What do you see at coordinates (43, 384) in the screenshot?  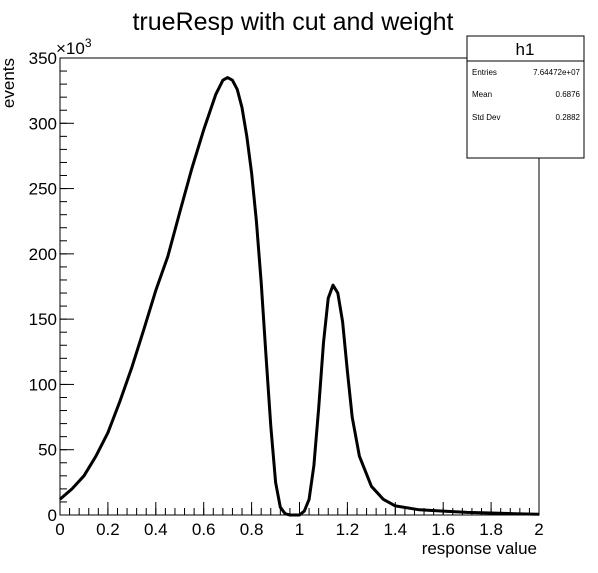 I see `y-tick-label: 100` at bounding box center [43, 384].